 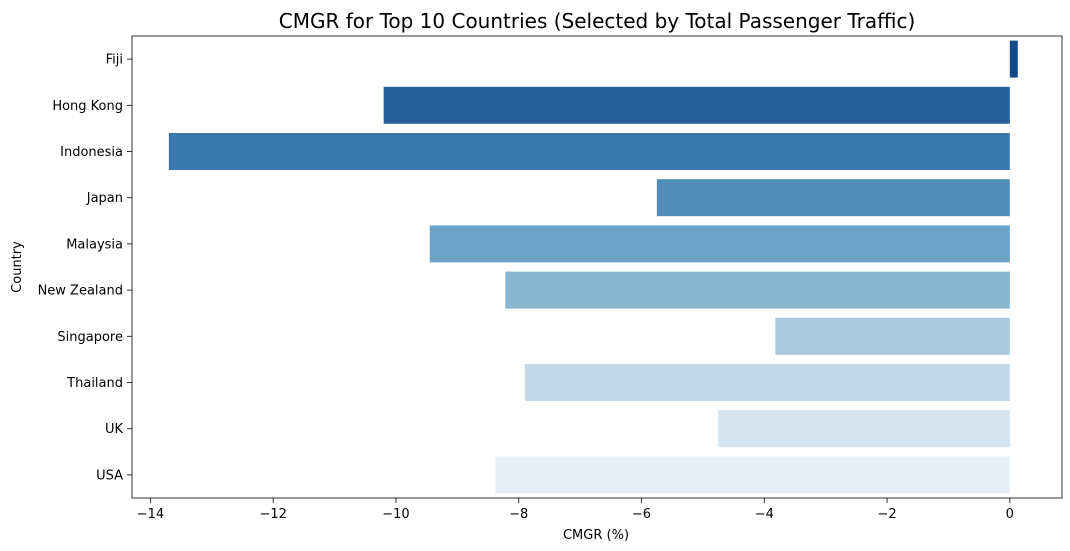 I want to click on bar-uk, so click(x=864, y=429).